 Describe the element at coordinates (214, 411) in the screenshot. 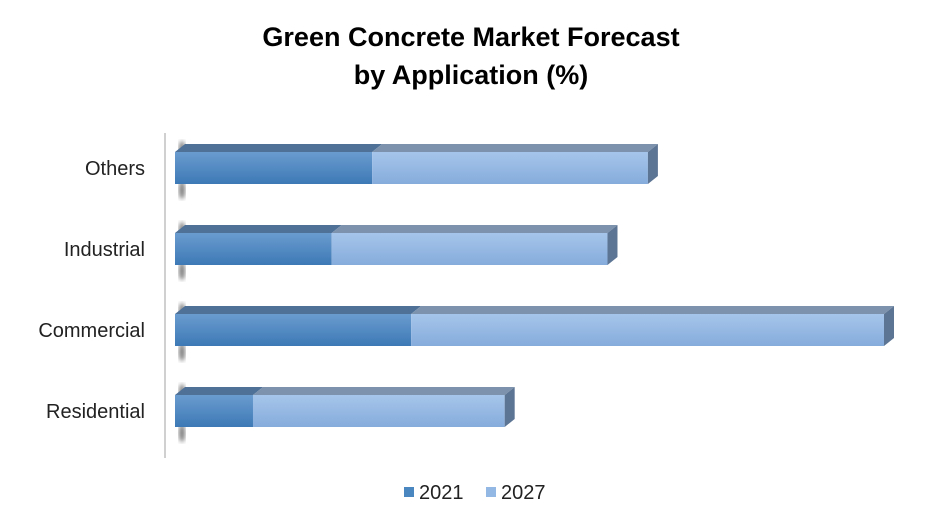

I see `bar-2021-residential` at that location.